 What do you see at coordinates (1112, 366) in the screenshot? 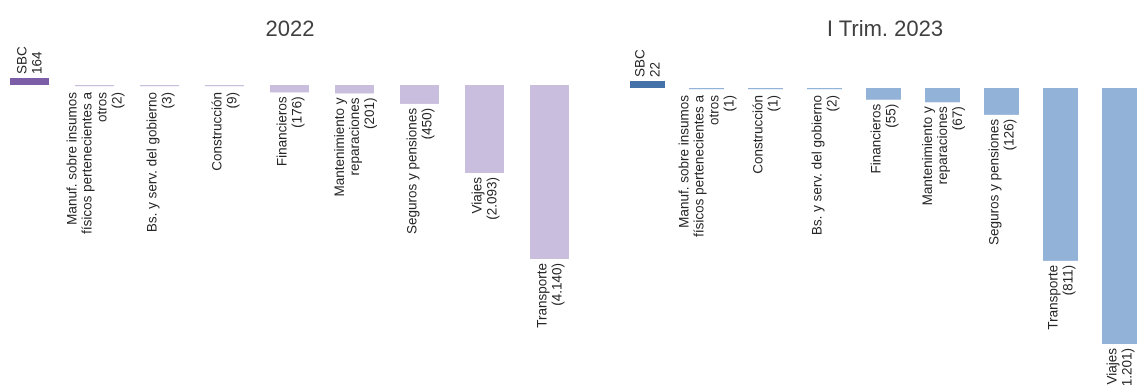
I see `bar-label-line-1-8-0: Viajes` at bounding box center [1112, 366].